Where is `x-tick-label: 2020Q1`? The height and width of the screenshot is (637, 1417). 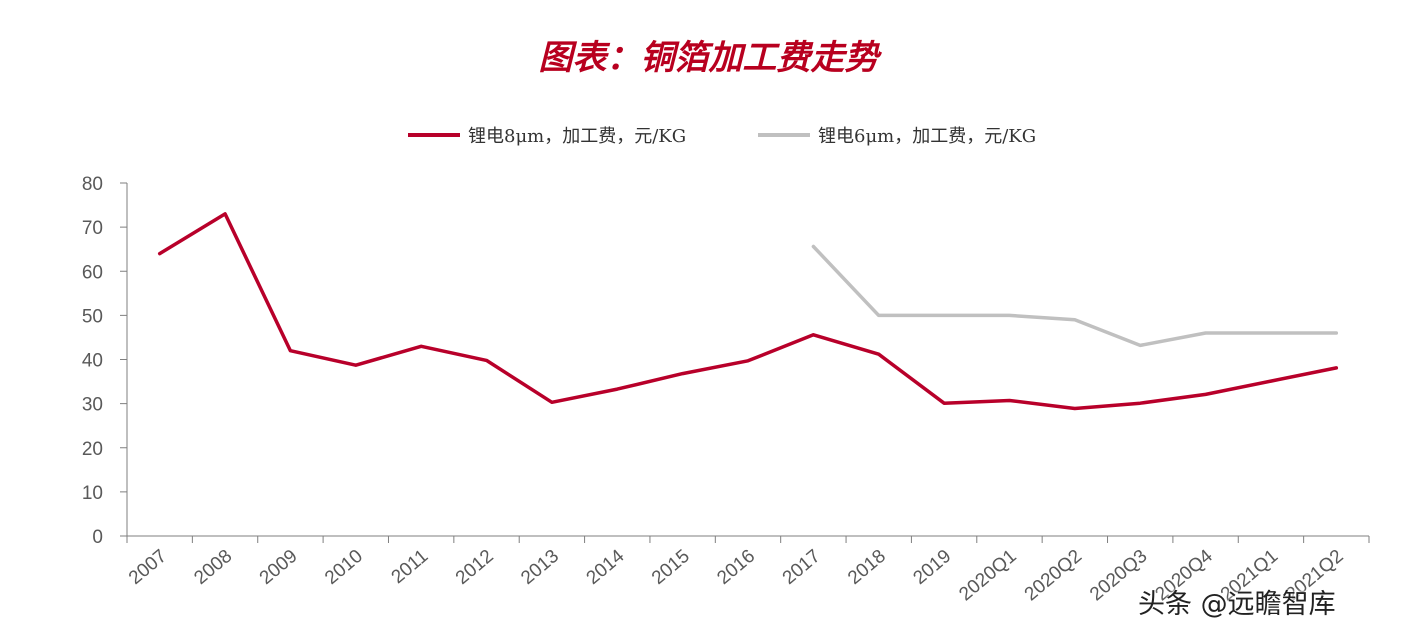
x-tick-label: 2020Q1 is located at coordinates (987, 576).